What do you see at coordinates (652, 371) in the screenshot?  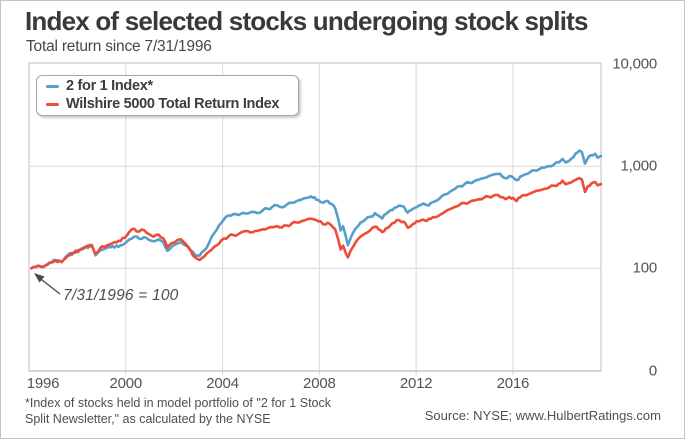 I see `y-axis-label-0: 0` at bounding box center [652, 371].